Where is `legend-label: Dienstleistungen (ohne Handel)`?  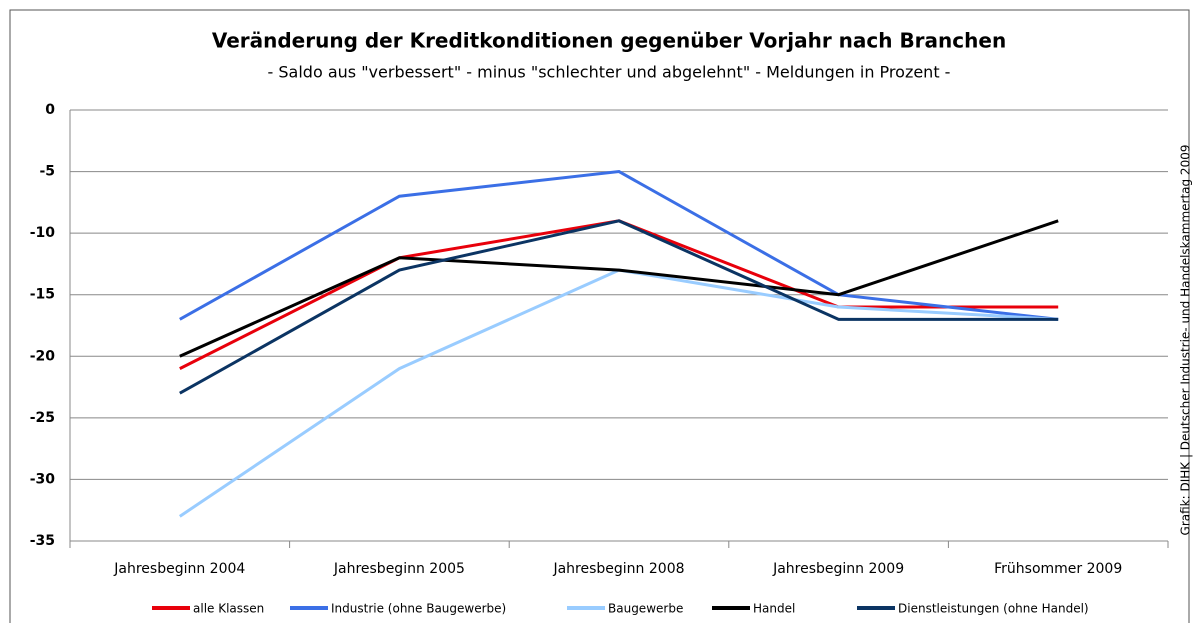
legend-label: Dienstleistungen (ohne Handel) is located at coordinates (993, 609).